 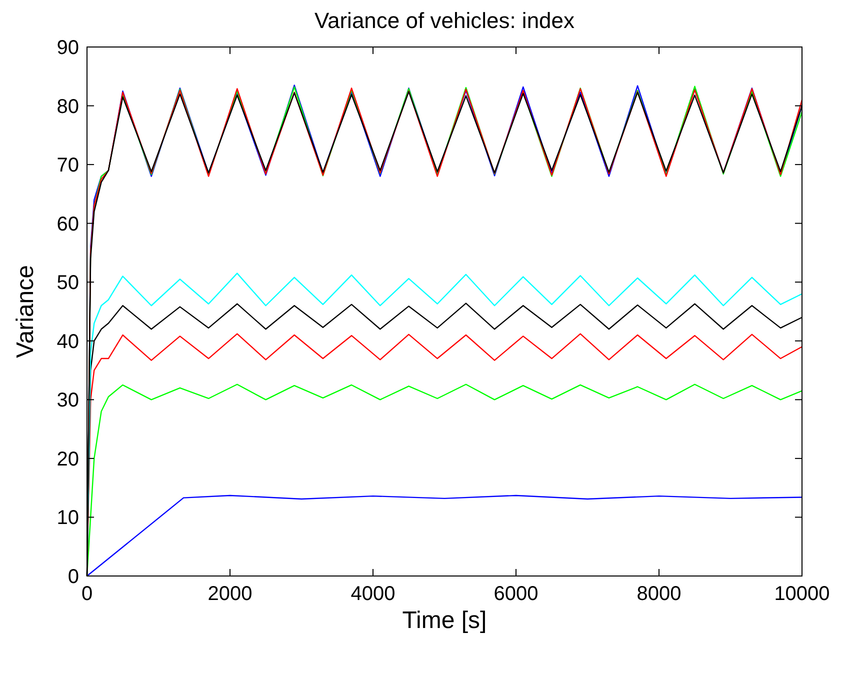 What do you see at coordinates (67, 48) in the screenshot?
I see `y-tick-label: 90` at bounding box center [67, 48].